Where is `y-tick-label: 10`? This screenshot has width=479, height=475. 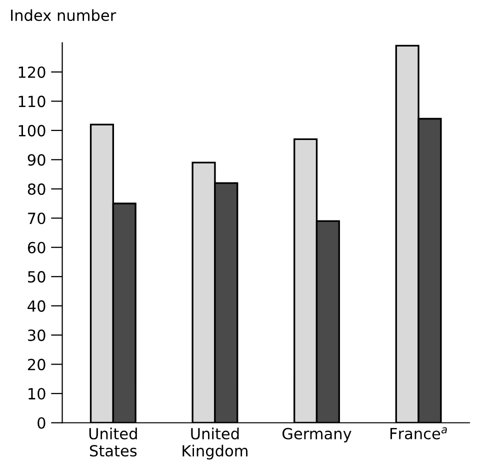
y-tick-label: 10 is located at coordinates (37, 394).